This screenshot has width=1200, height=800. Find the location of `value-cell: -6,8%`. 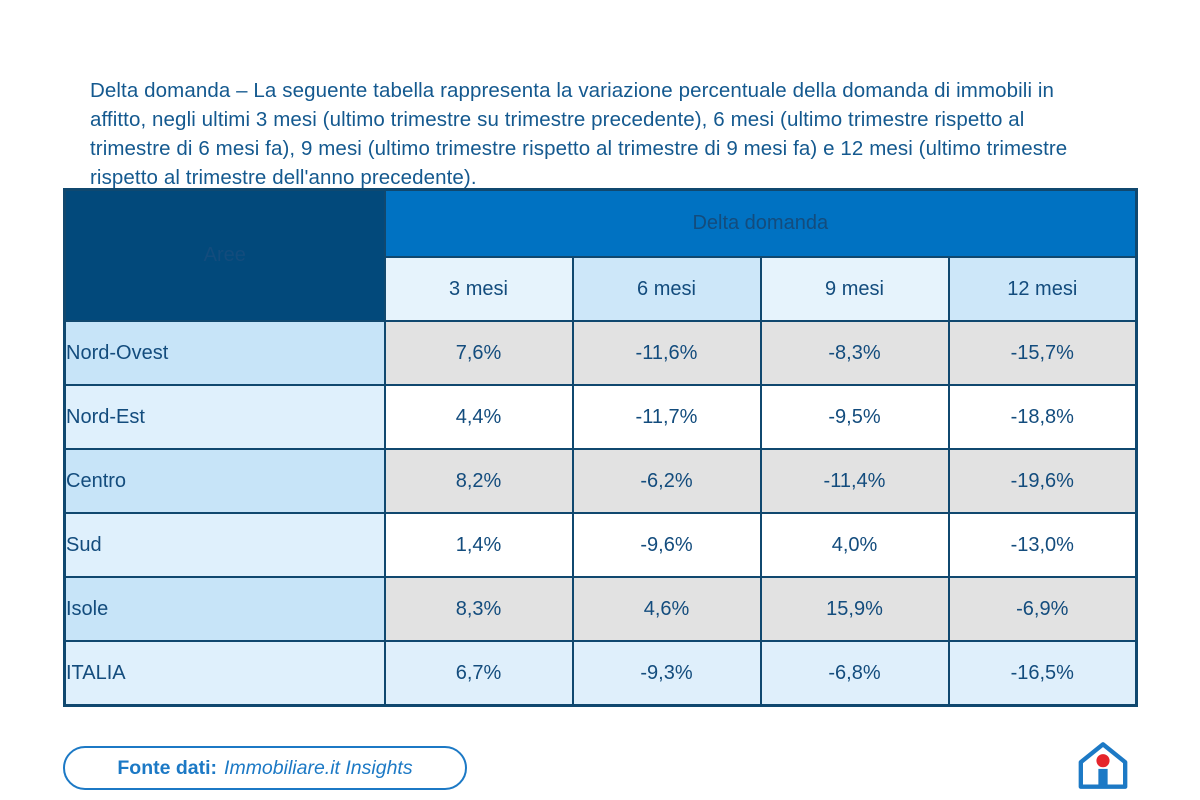

value-cell: -6,8% is located at coordinates (854, 673).